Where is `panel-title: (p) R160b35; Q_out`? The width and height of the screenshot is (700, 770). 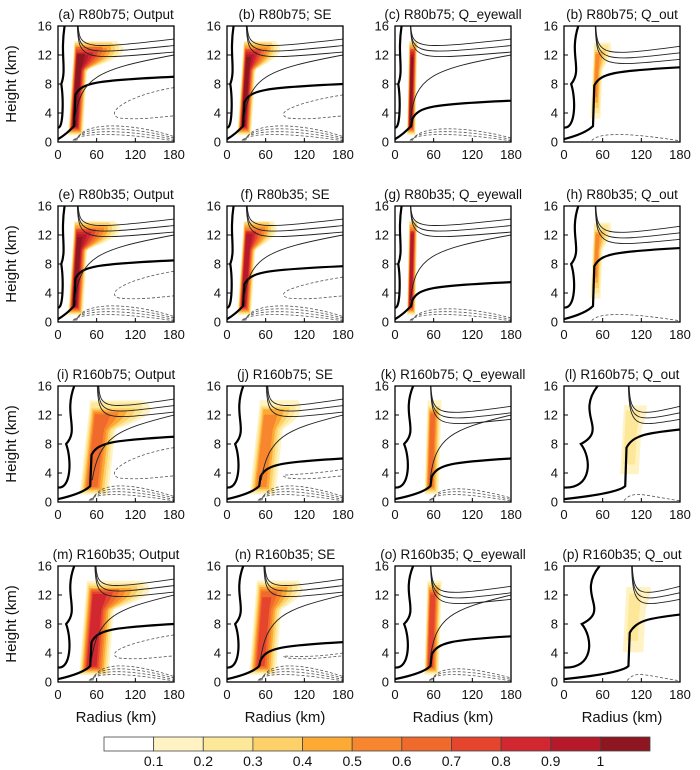 panel-title: (p) R160b35; Q_out is located at coordinates (622, 554).